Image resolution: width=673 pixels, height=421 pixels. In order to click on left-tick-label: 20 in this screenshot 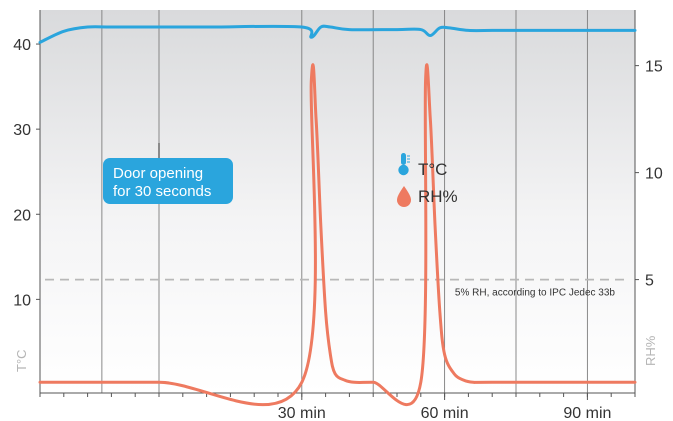, I will do `click(22, 215)`.